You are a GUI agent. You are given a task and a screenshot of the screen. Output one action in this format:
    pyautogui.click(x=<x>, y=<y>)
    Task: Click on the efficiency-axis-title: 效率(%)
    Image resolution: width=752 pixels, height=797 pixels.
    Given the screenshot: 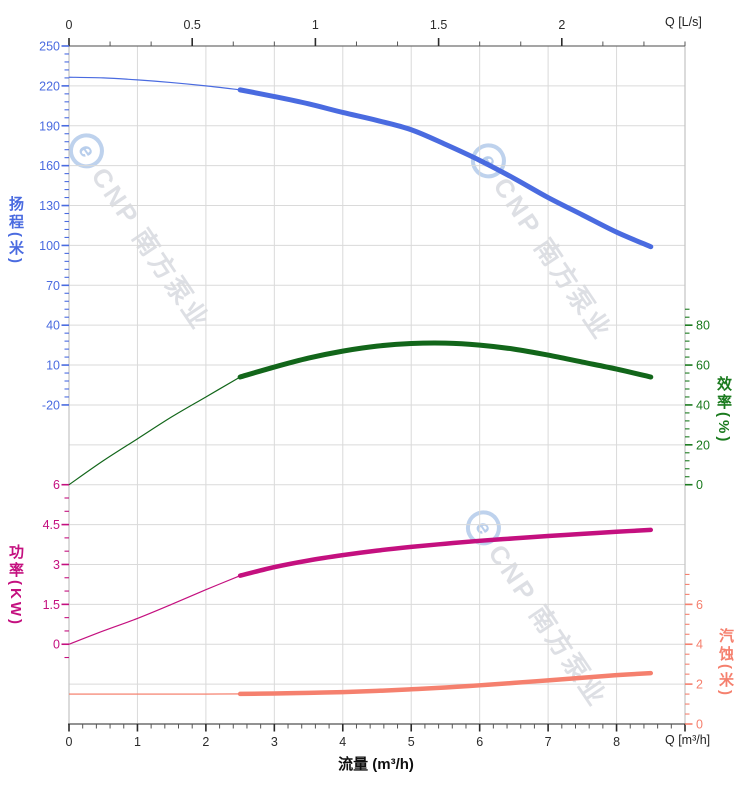 What is the action you would take?
    pyautogui.click(x=723, y=410)
    